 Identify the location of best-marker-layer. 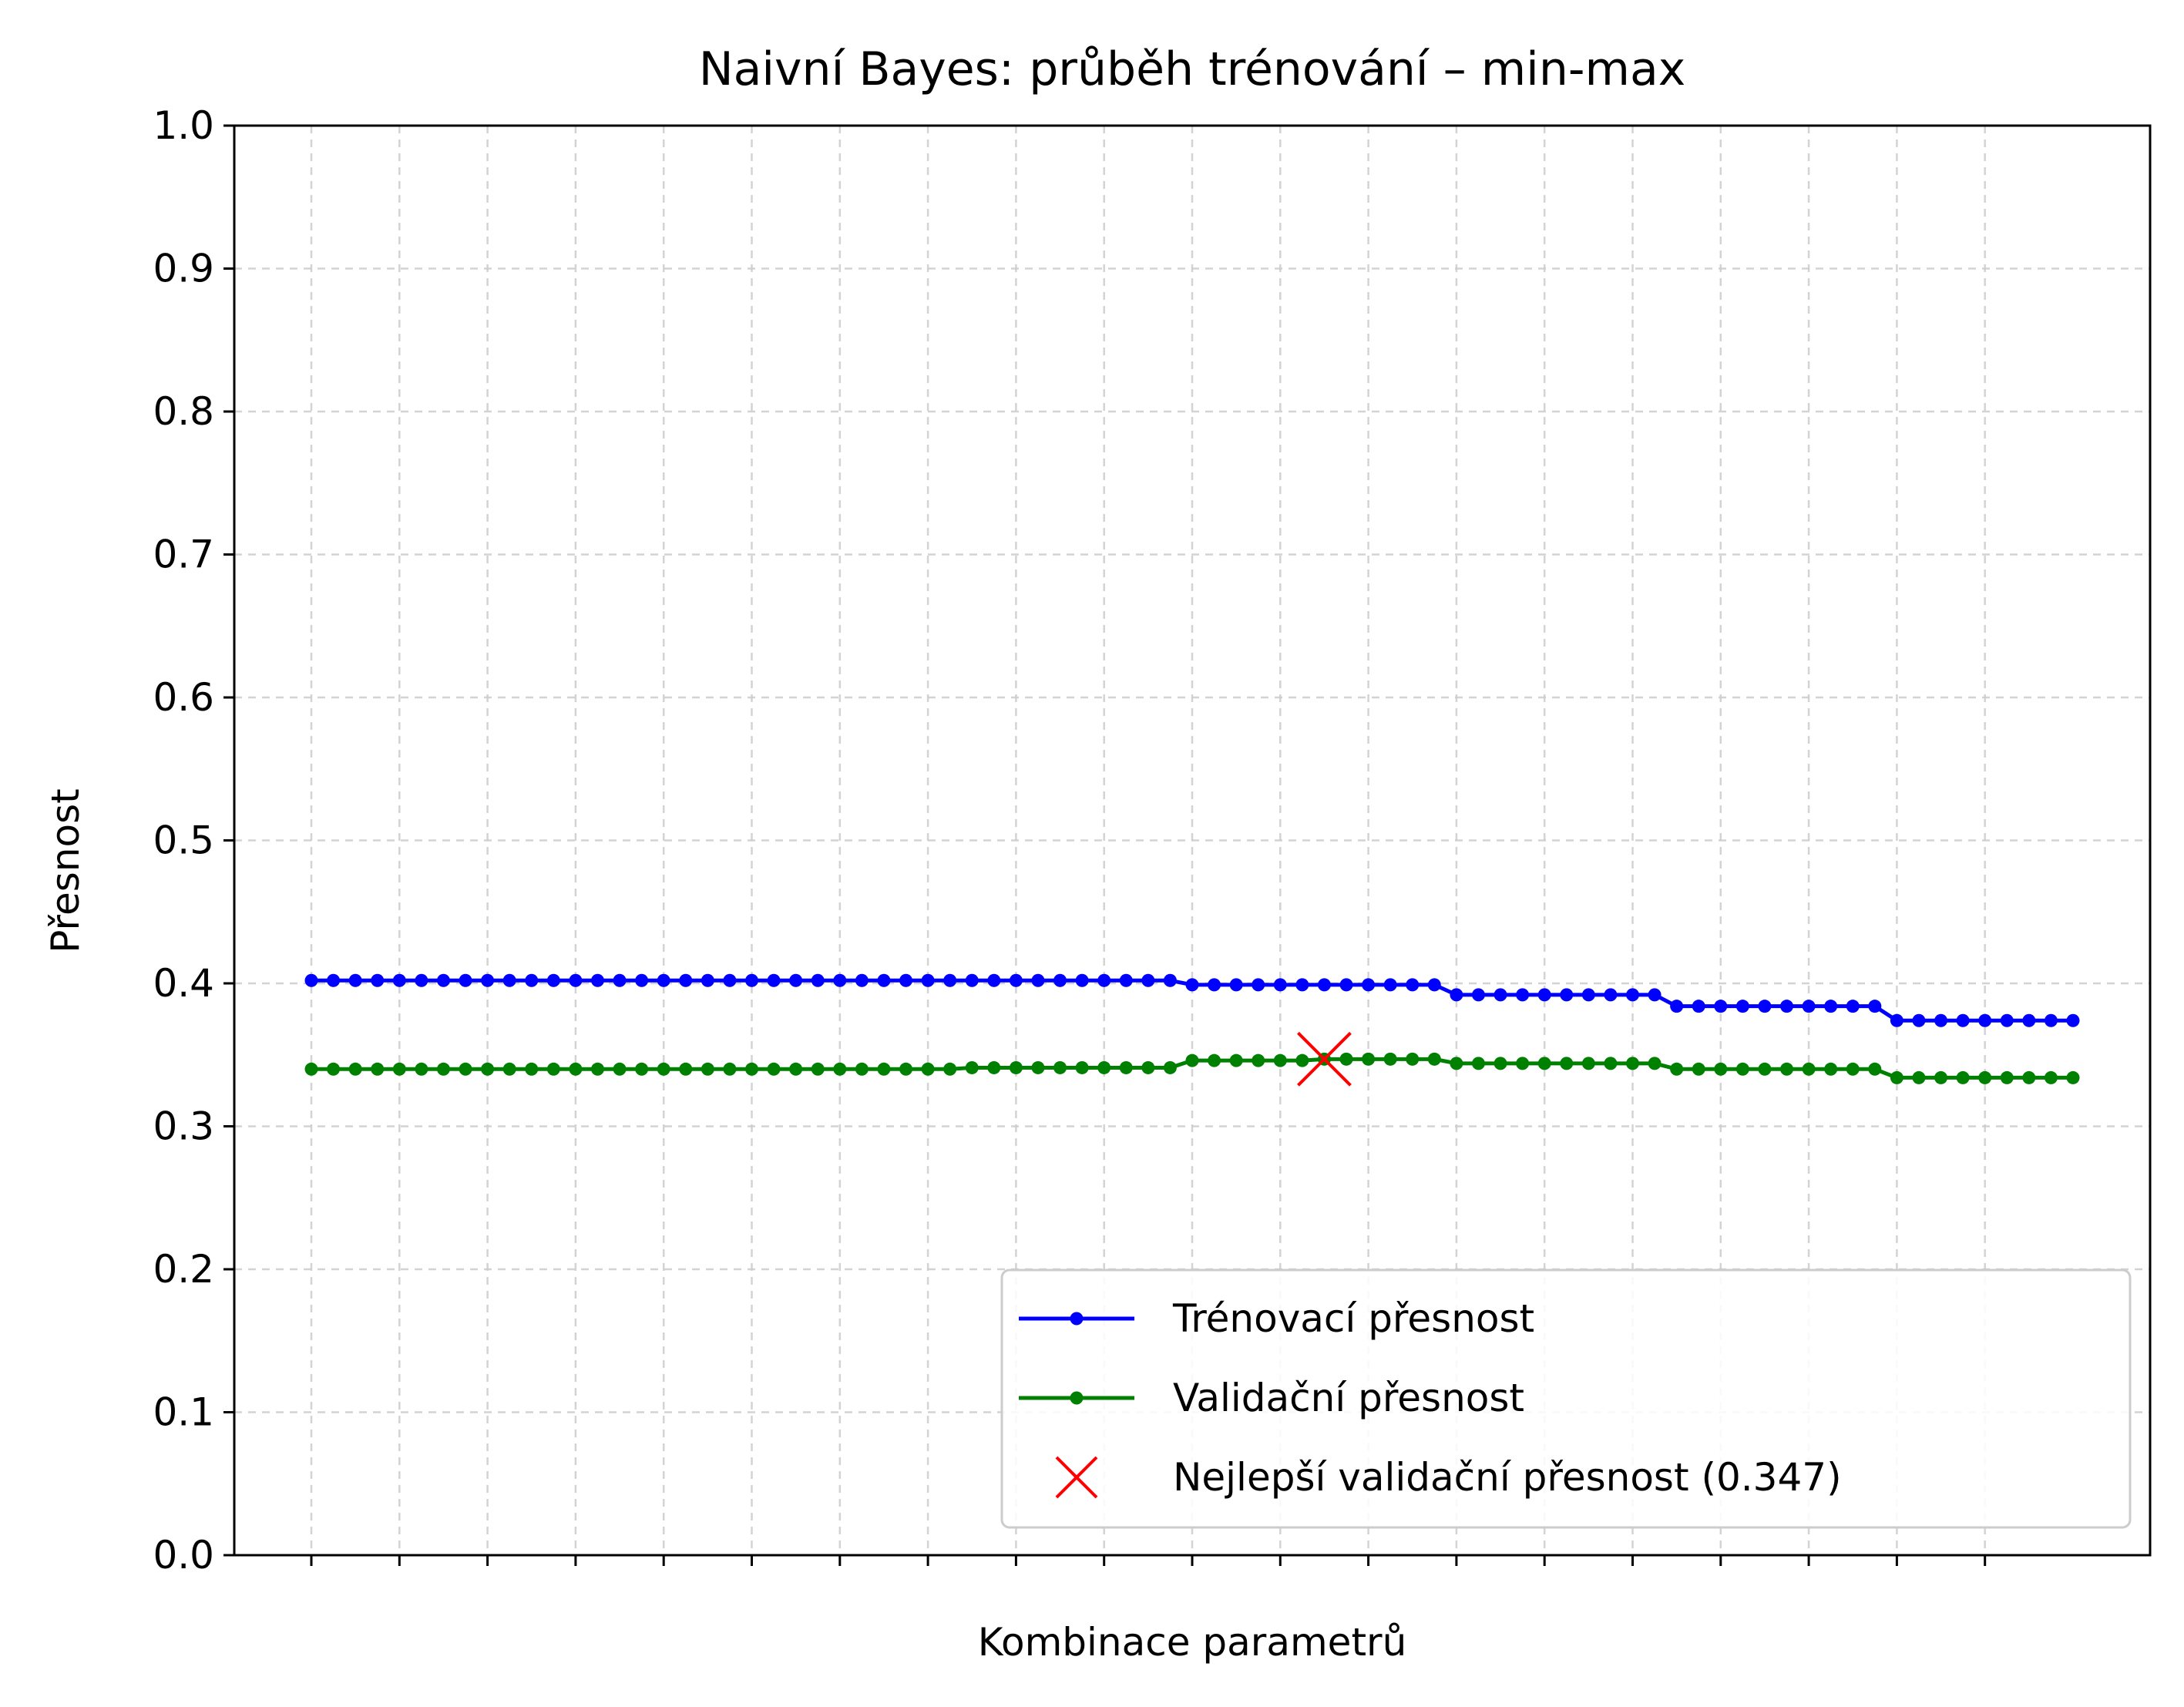
(1325, 1059).